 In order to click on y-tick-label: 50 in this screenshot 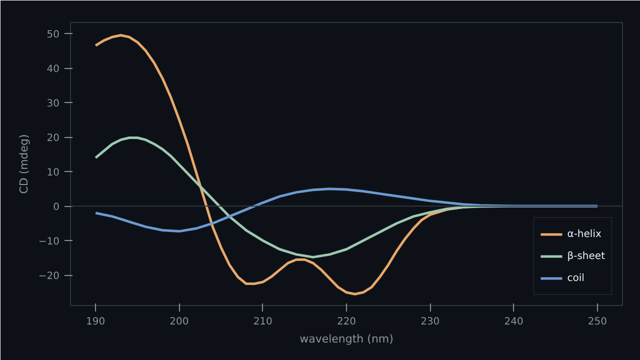, I will do `click(53, 35)`.